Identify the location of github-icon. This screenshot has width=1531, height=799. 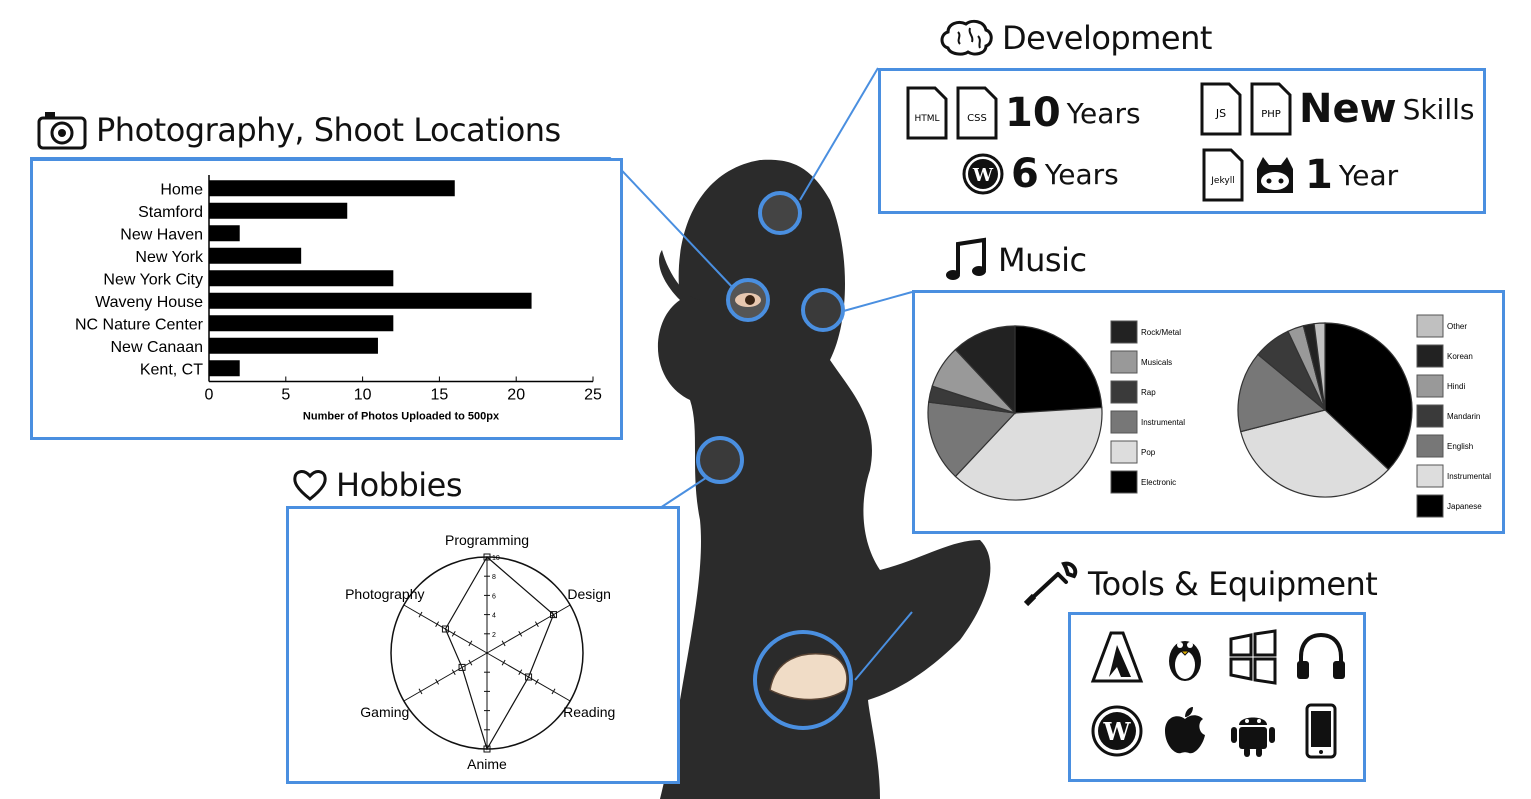
(1275, 175).